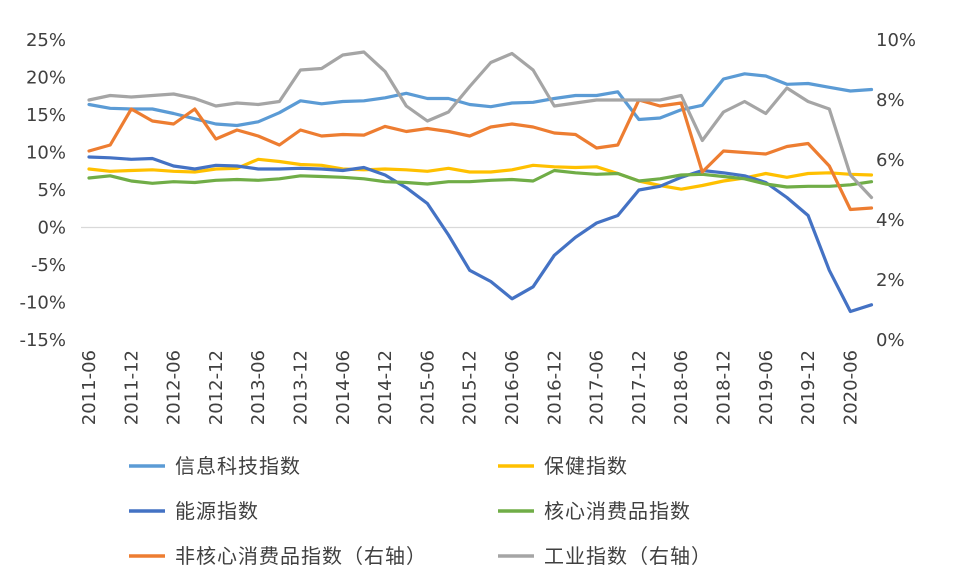 The image size is (971, 588). Describe the element at coordinates (890, 280) in the screenshot. I see `right-axis-tick-label: 2%` at that location.